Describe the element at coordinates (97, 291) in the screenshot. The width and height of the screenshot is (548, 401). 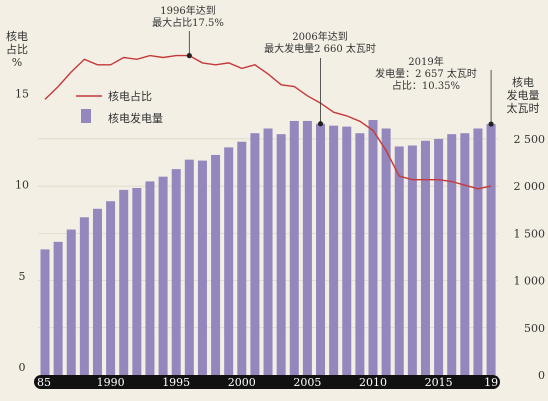
I see `bar-1989` at that location.